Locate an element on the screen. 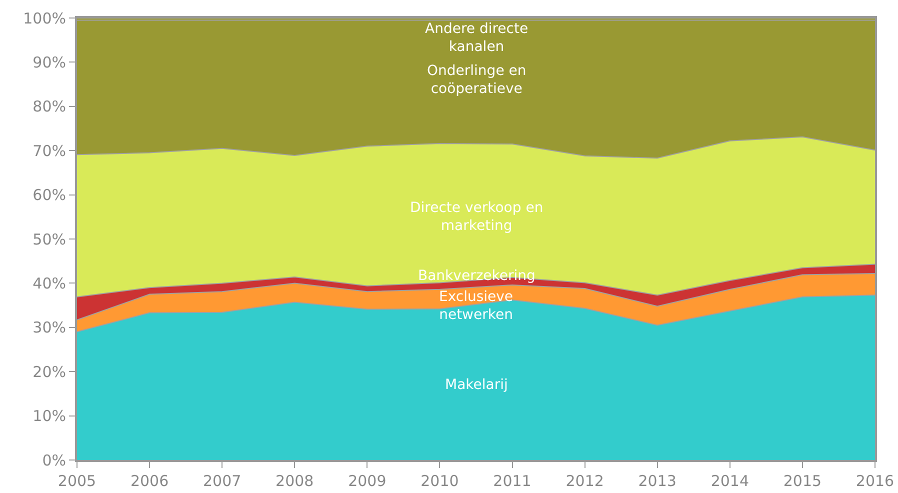 The width and height of the screenshot is (898, 493). y-tick-label: 20% is located at coordinates (49, 371).